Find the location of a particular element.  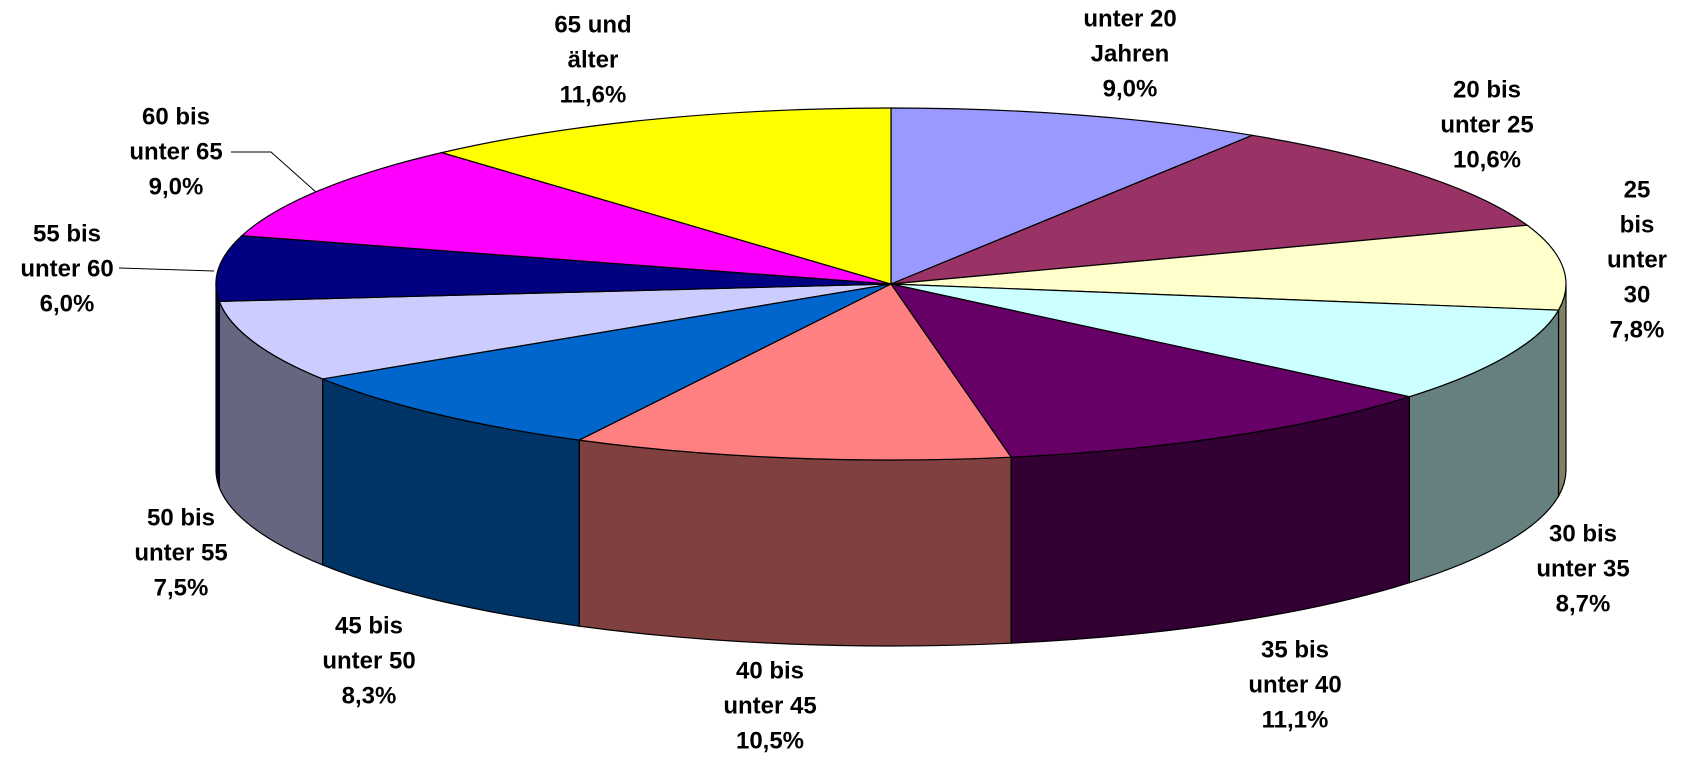

label-category: 20 bis unter 25 is located at coordinates (1487, 107).